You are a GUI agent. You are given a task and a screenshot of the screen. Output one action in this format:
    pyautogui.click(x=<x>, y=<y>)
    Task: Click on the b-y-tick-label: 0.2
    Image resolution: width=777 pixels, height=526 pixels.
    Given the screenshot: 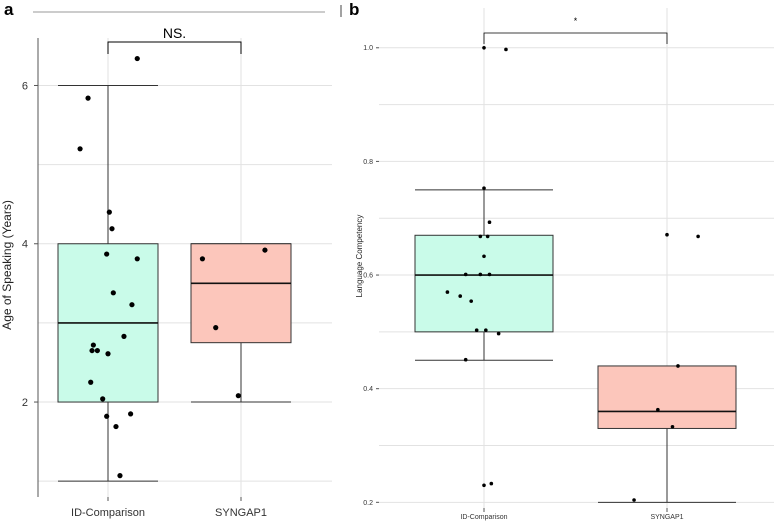 What is the action you would take?
    pyautogui.click(x=368, y=503)
    